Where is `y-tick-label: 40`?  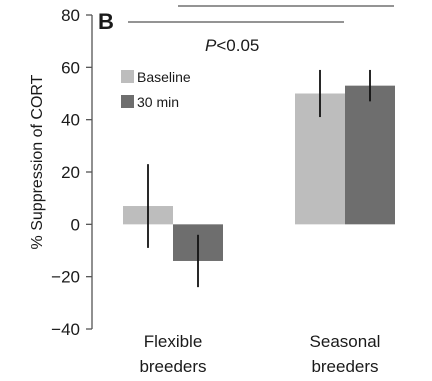 y-tick-label: 40 is located at coordinates (70, 120).